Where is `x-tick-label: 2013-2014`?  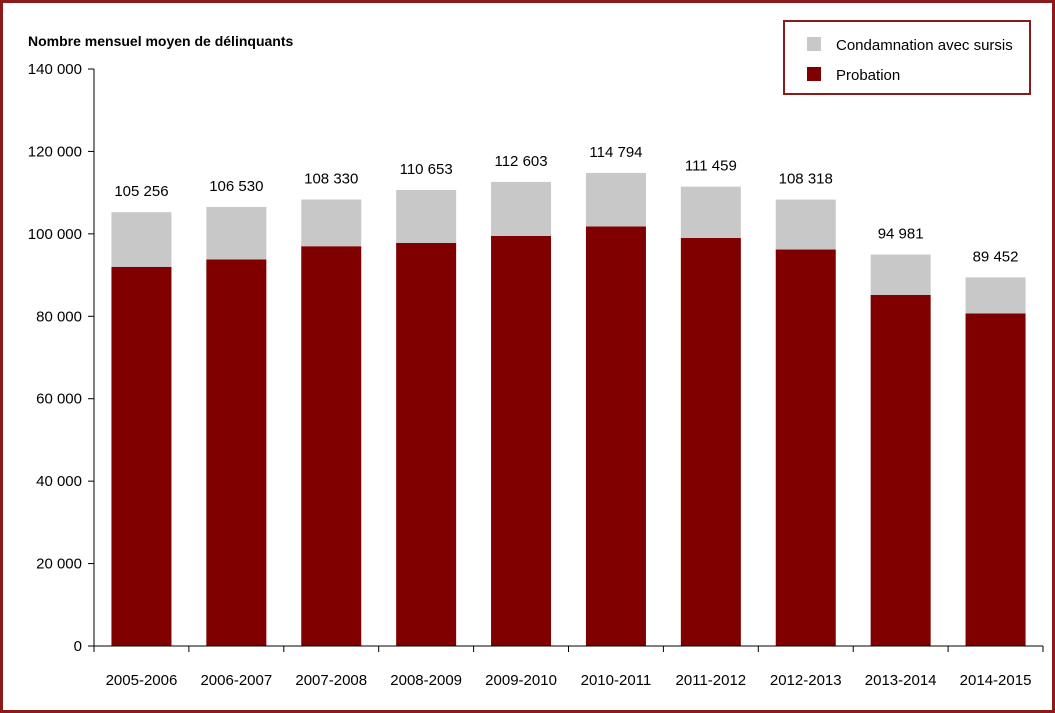
x-tick-label: 2013-2014 is located at coordinates (901, 680).